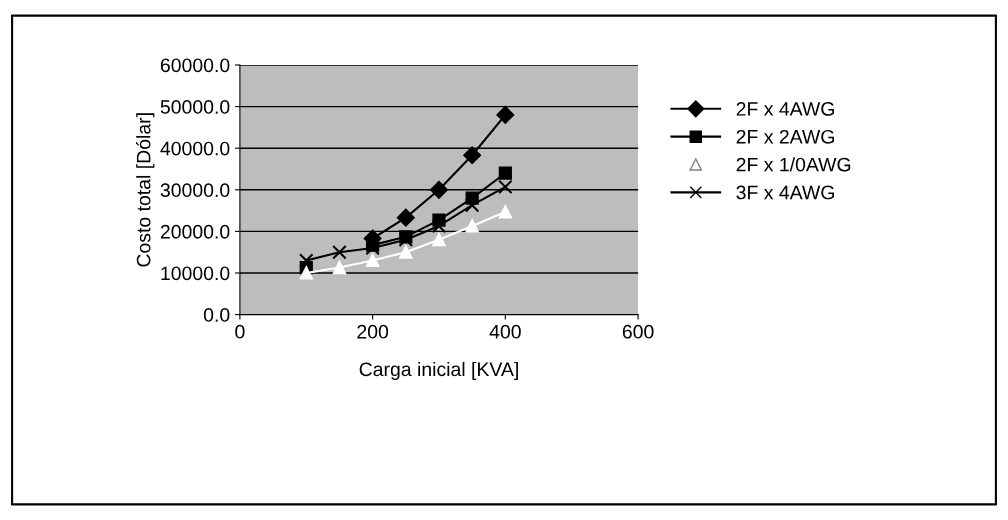  I want to click on y-tick-label: 10000.0, so click(195, 273).